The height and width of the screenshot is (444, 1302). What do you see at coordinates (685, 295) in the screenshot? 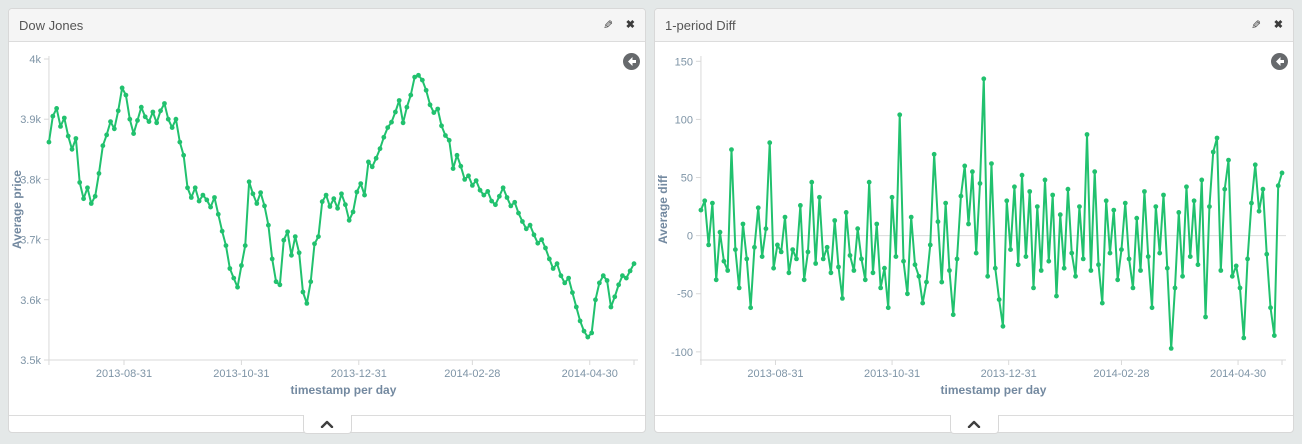
I see `svg-text: -50` at bounding box center [685, 295].